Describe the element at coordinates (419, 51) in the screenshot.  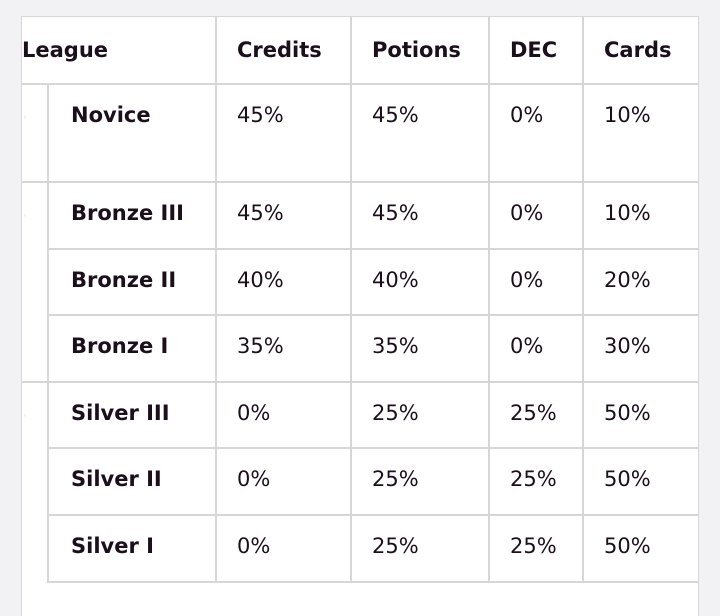
I see `header-potions: Potions` at that location.